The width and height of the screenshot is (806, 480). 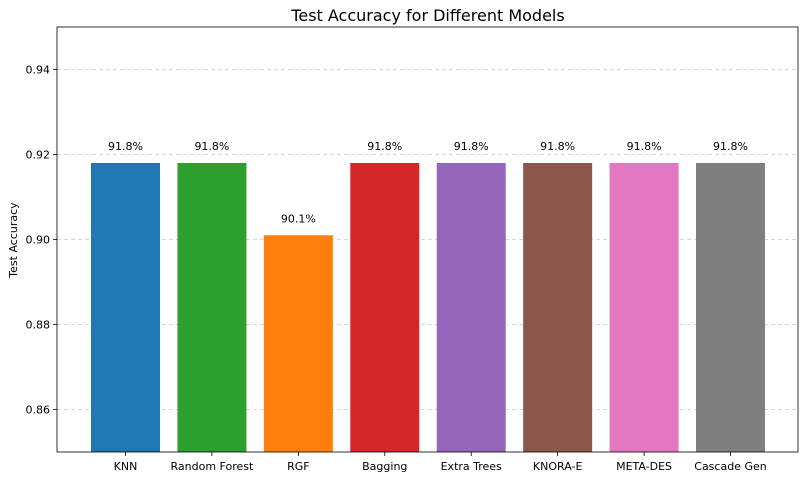 What do you see at coordinates (38, 240) in the screenshot?
I see `y-tick-label: 0.90` at bounding box center [38, 240].